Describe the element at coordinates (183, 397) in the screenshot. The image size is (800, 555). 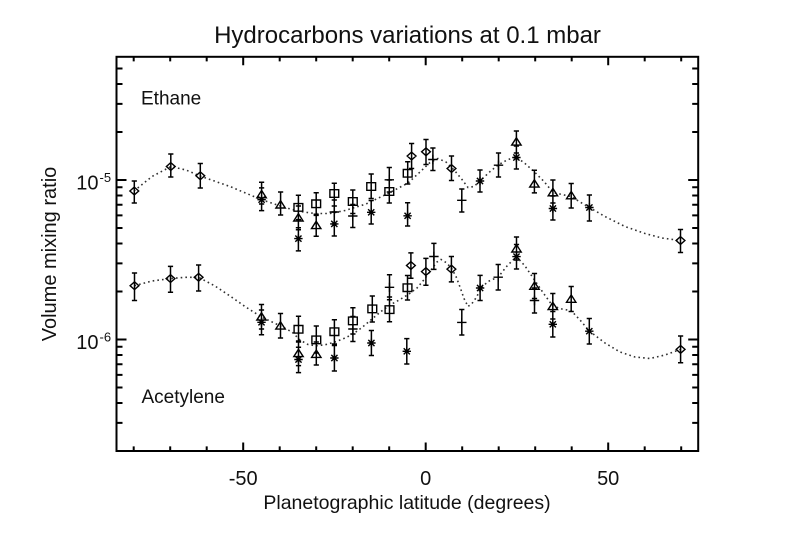
I see `svg-text: Acetylene` at that location.